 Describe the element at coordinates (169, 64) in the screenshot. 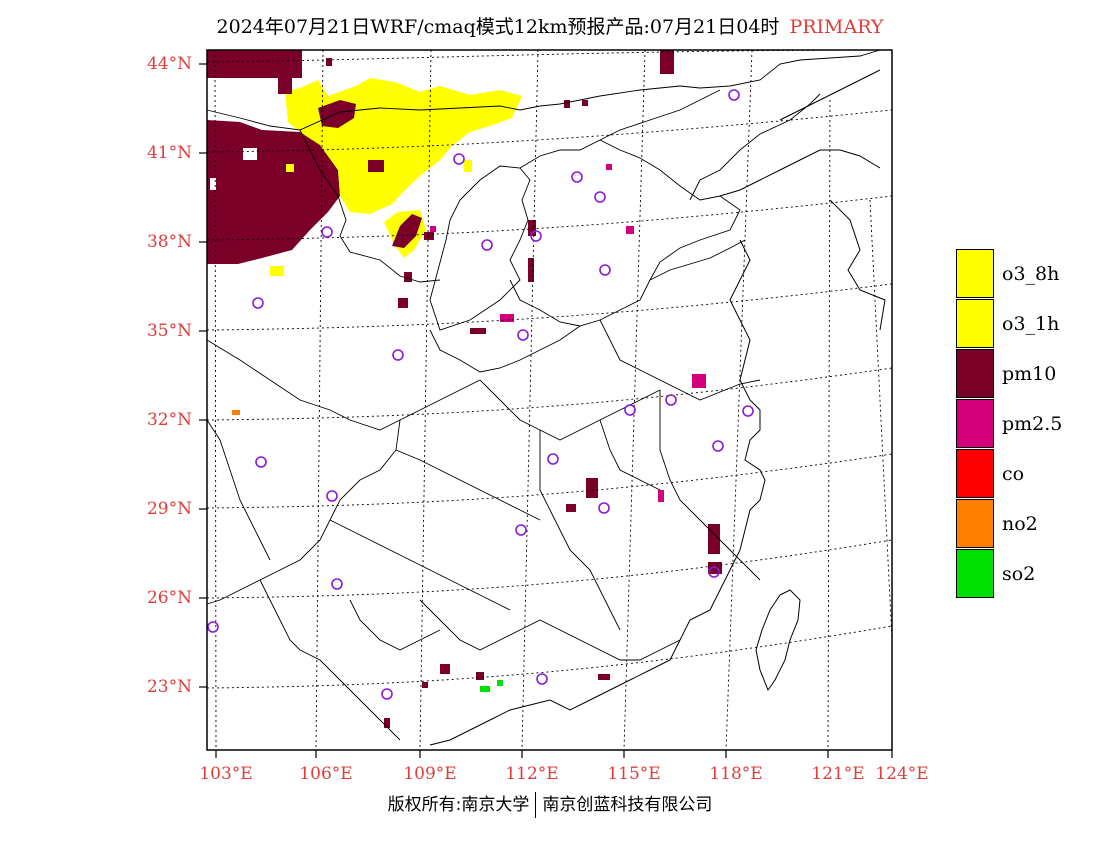

I see `lat-label: 44°N` at that location.